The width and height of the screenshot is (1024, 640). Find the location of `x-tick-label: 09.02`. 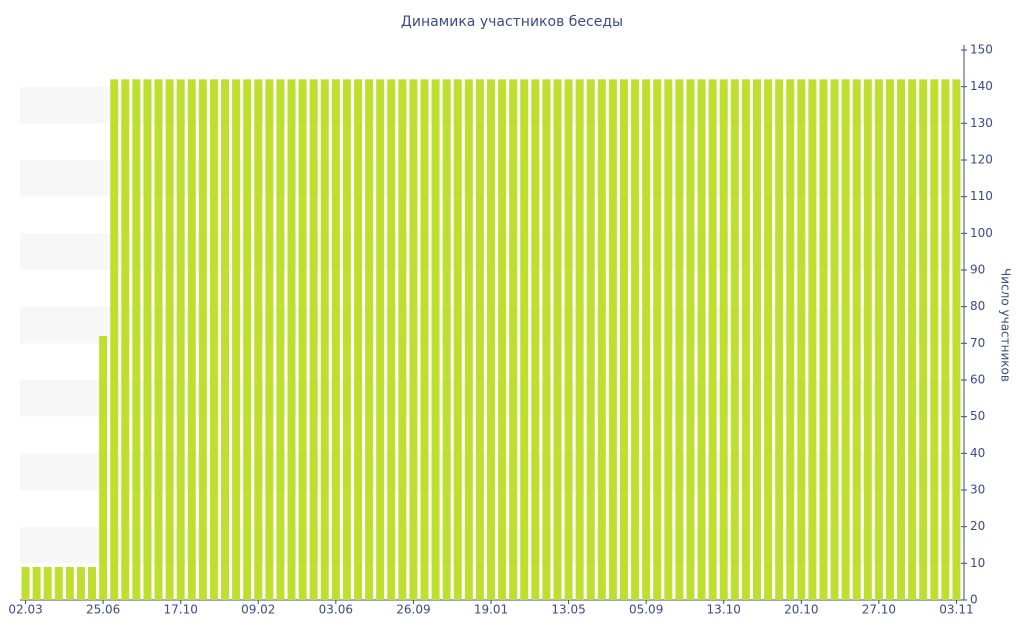

x-tick-label: 09.02 is located at coordinates (258, 610).